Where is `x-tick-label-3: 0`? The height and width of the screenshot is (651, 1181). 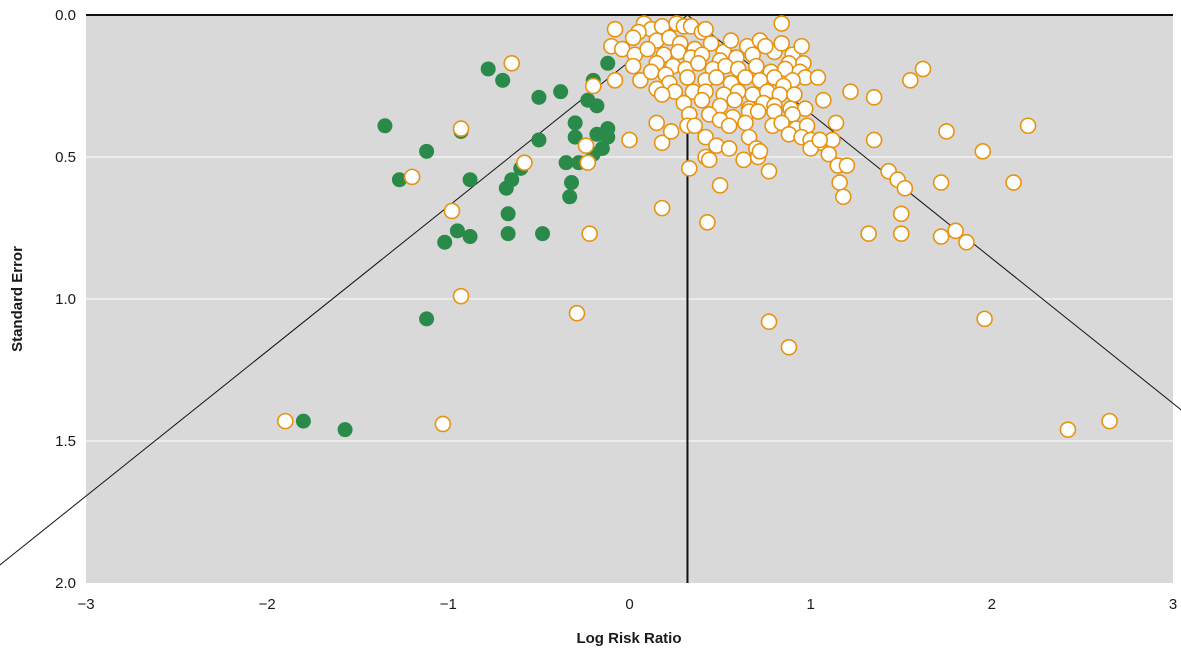 x-tick-label-3: 0 is located at coordinates (629, 604).